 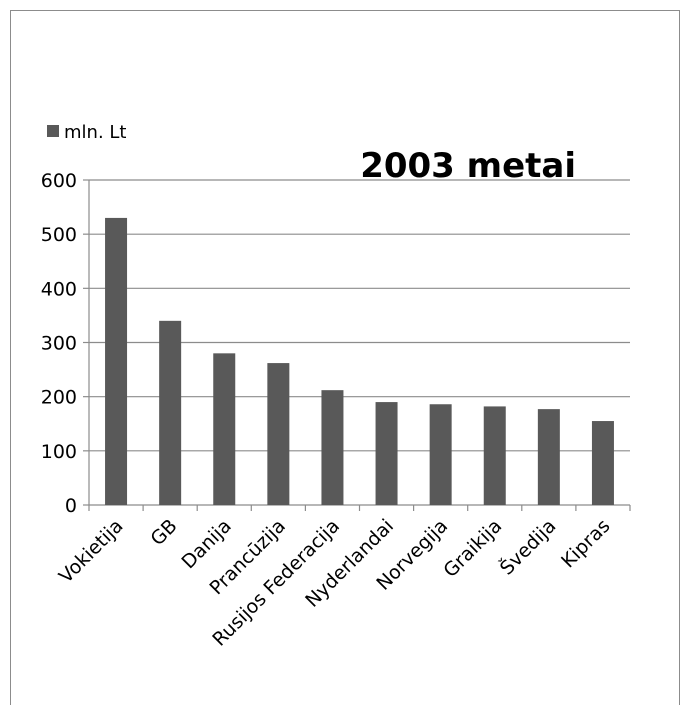 I want to click on x-tick-label: Vokietija, so click(x=91, y=551).